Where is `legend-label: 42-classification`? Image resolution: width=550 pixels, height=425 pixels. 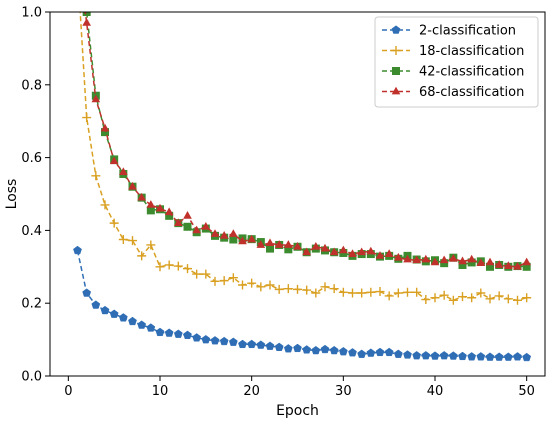
legend-label: 42-classification is located at coordinates (471, 72).